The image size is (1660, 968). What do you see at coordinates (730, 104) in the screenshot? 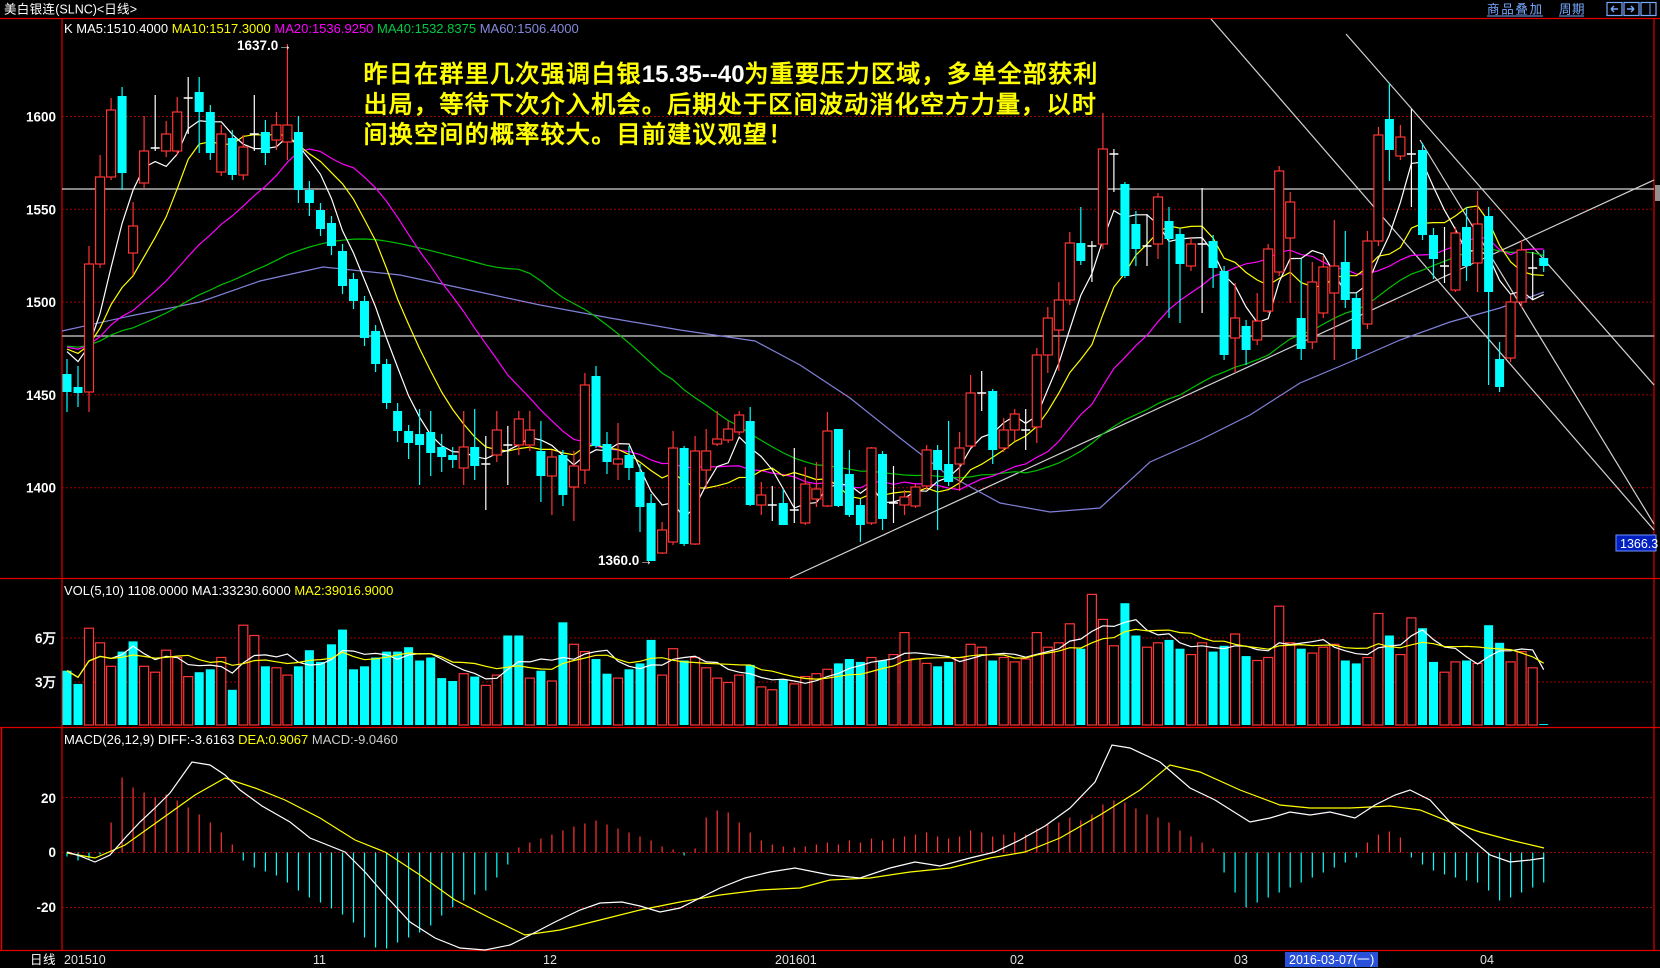
I see `svg-text: 出局，等待下次介入机会。后期处于区间波动消化空方力量，以时` at bounding box center [730, 104].